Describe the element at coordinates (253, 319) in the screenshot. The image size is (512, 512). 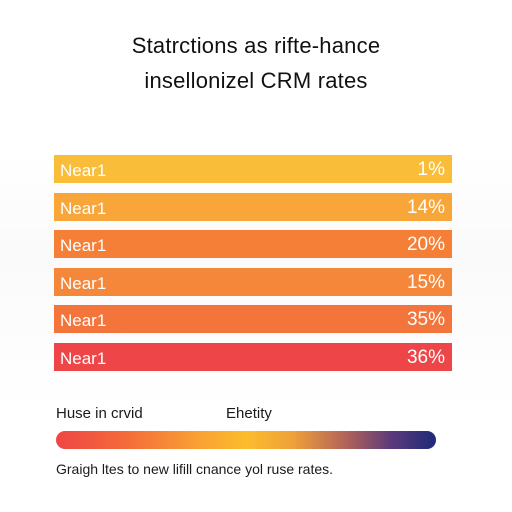
I see `bar: Near1 35%` at that location.